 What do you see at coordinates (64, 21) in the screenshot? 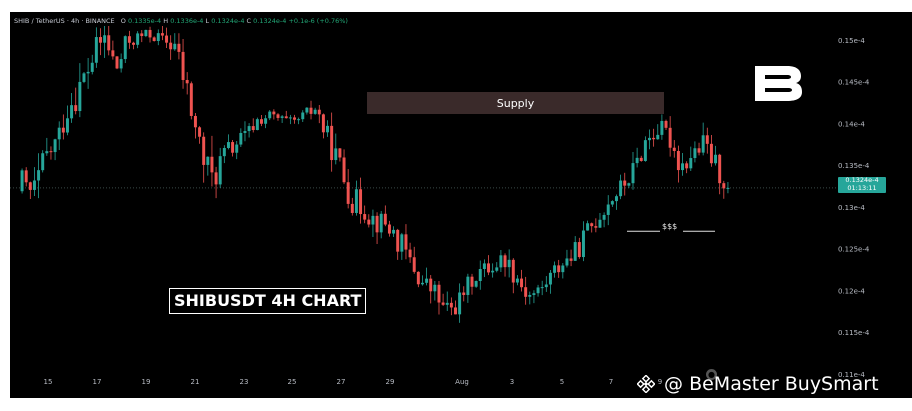
I see `pair-title: SHIB / TetherUS · 4h · BINANCE` at bounding box center [64, 21].